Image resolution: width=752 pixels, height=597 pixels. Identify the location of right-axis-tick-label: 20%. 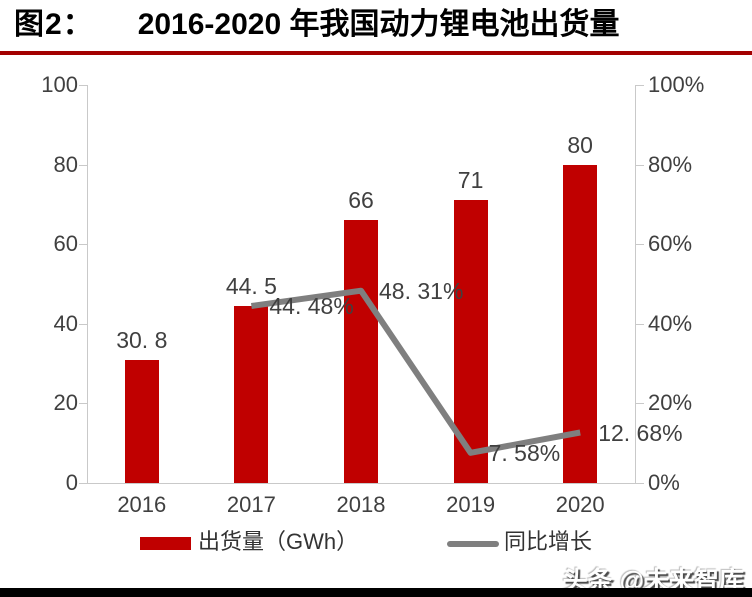
(670, 403).